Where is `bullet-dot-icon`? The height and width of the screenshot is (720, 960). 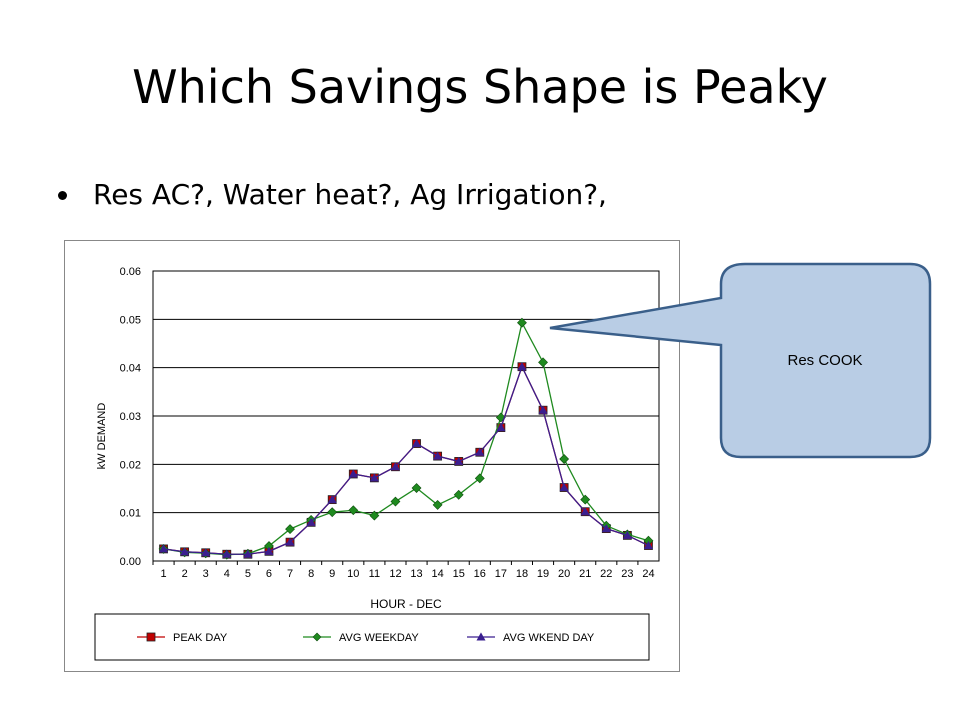
bullet-dot-icon is located at coordinates (62, 195).